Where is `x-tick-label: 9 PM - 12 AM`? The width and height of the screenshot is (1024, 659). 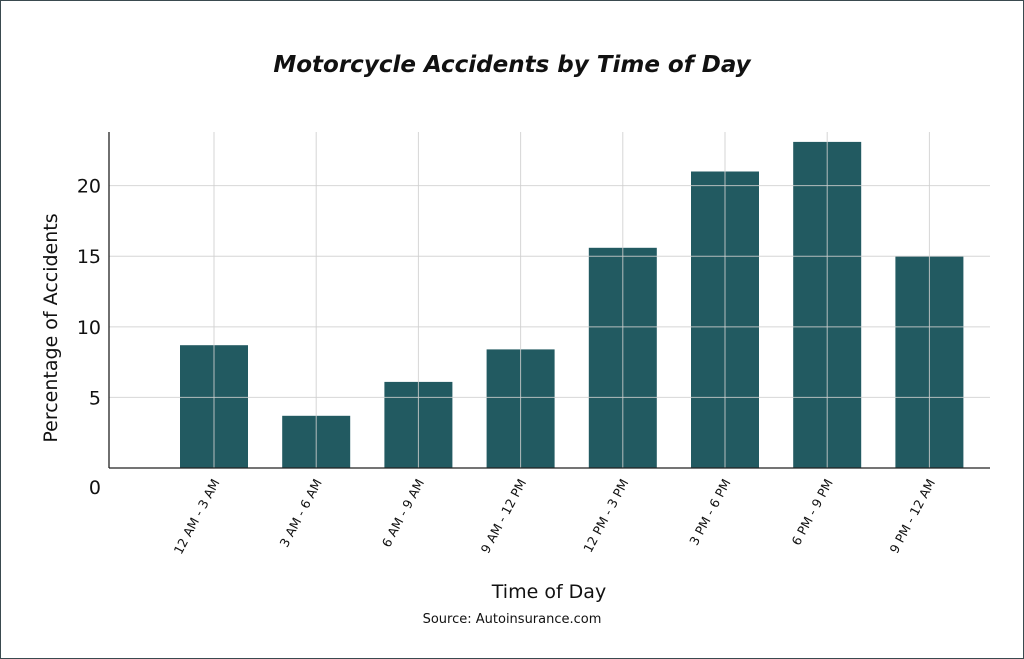
x-tick-label: 9 PM - 12 AM is located at coordinates (912, 515).